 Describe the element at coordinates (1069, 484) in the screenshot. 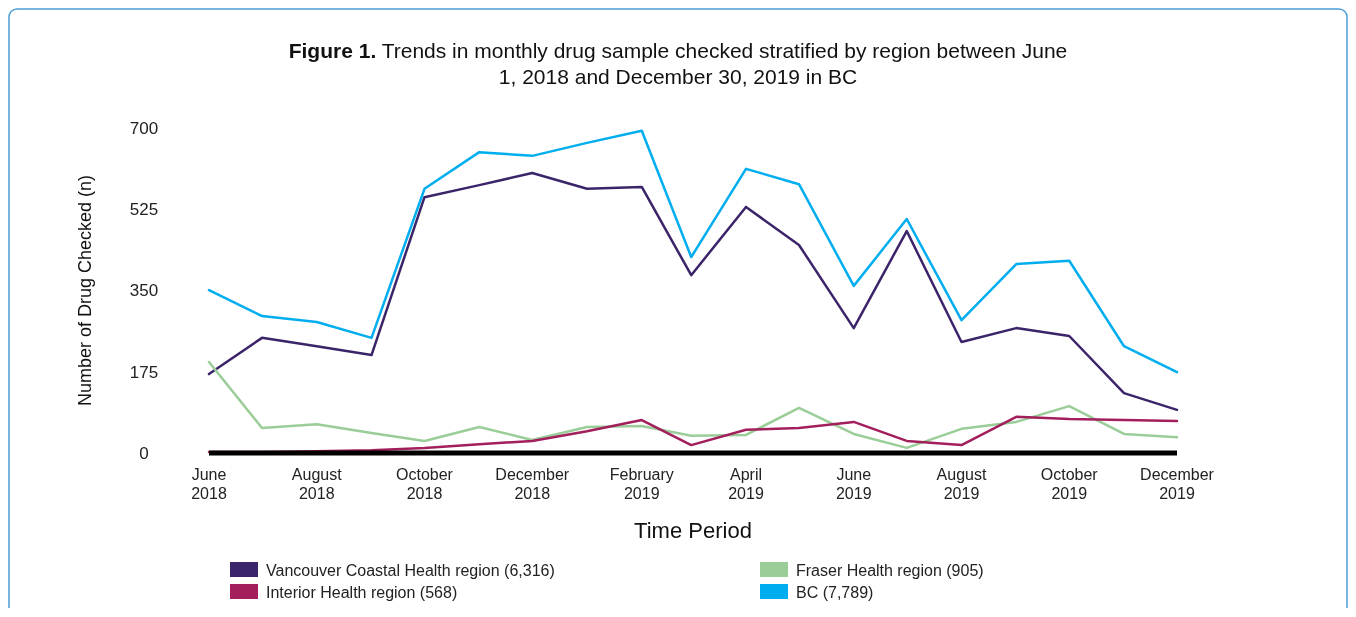

I see `x-tick-label: October 2019` at that location.